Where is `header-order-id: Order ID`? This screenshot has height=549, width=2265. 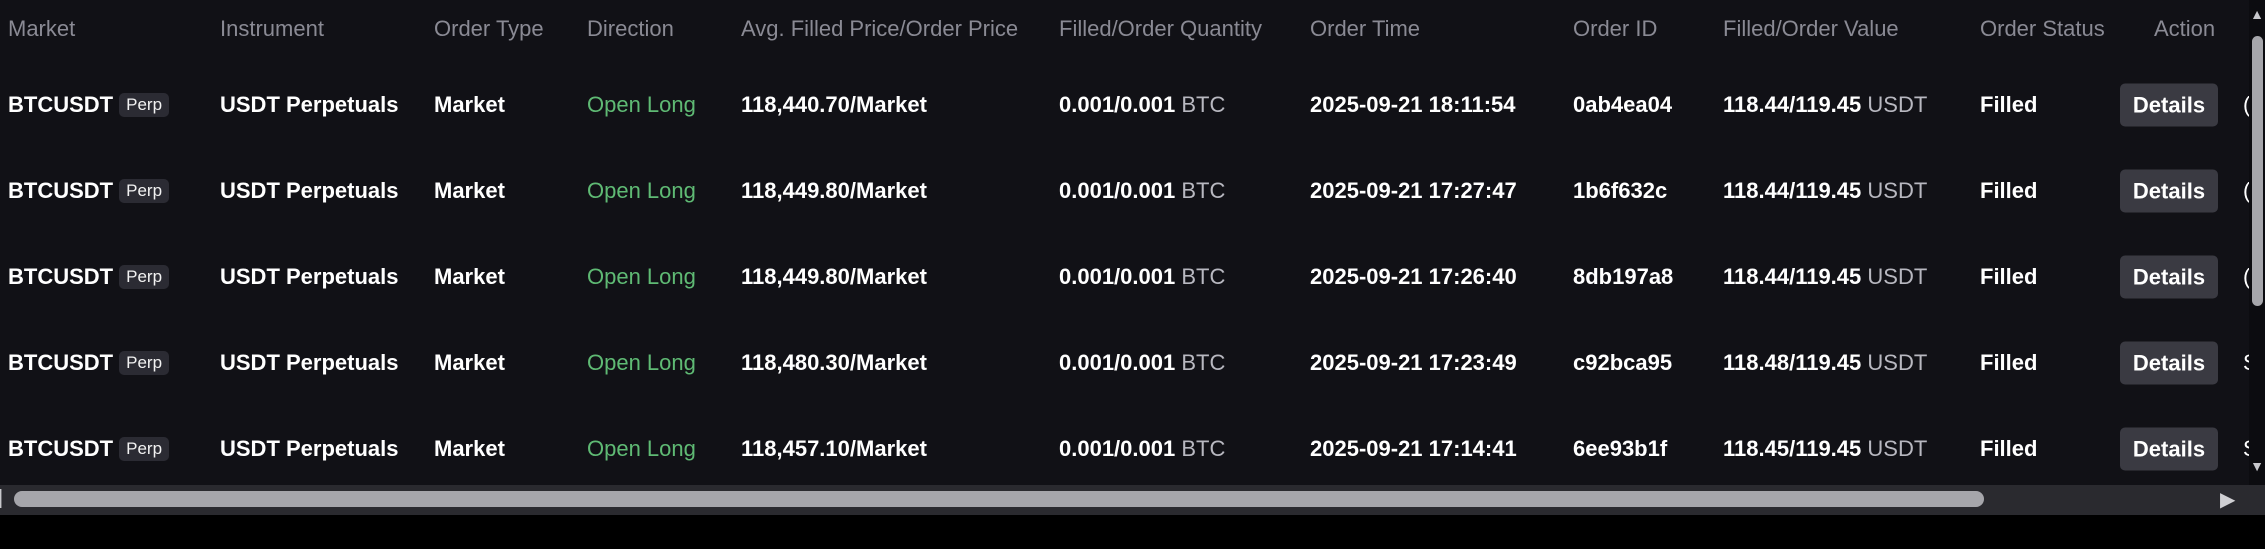 header-order-id: Order ID is located at coordinates (1615, 28).